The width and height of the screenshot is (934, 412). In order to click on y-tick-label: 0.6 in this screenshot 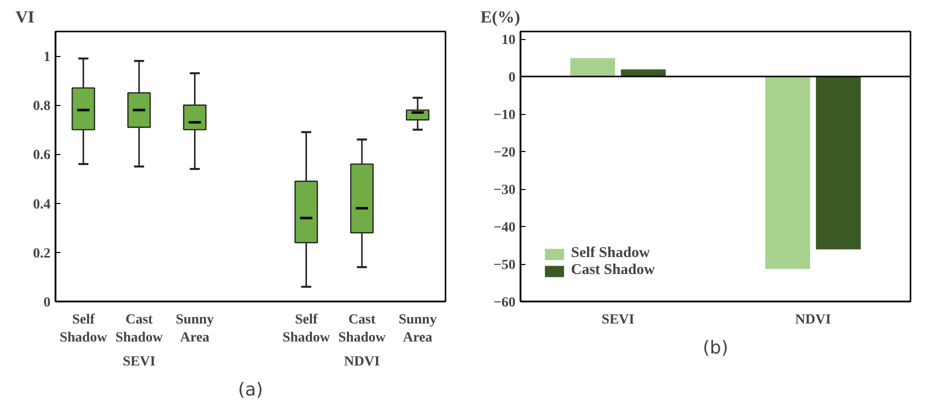, I will do `click(41, 156)`.